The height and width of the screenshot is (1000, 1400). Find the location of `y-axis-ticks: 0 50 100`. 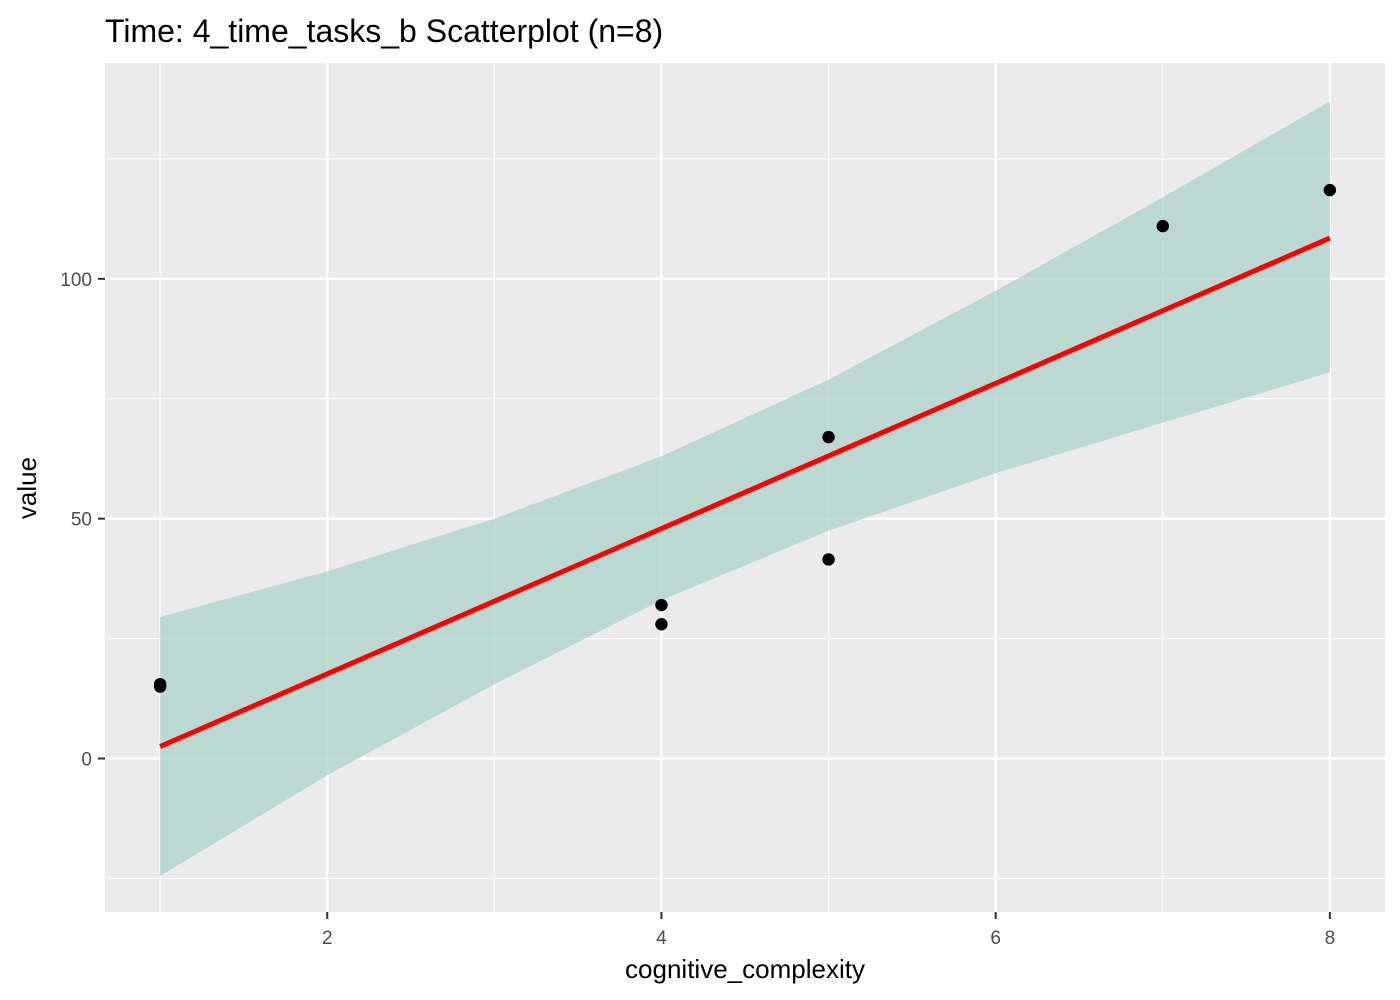

y-axis-ticks: 0 50 100 is located at coordinates (82, 520).